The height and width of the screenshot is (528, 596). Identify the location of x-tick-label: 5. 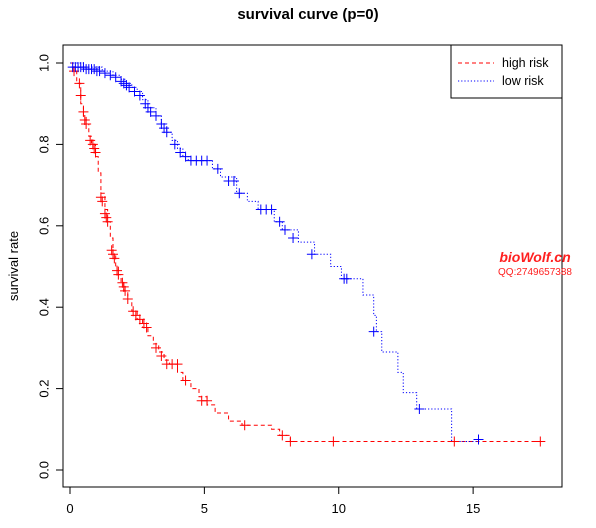
(204, 508).